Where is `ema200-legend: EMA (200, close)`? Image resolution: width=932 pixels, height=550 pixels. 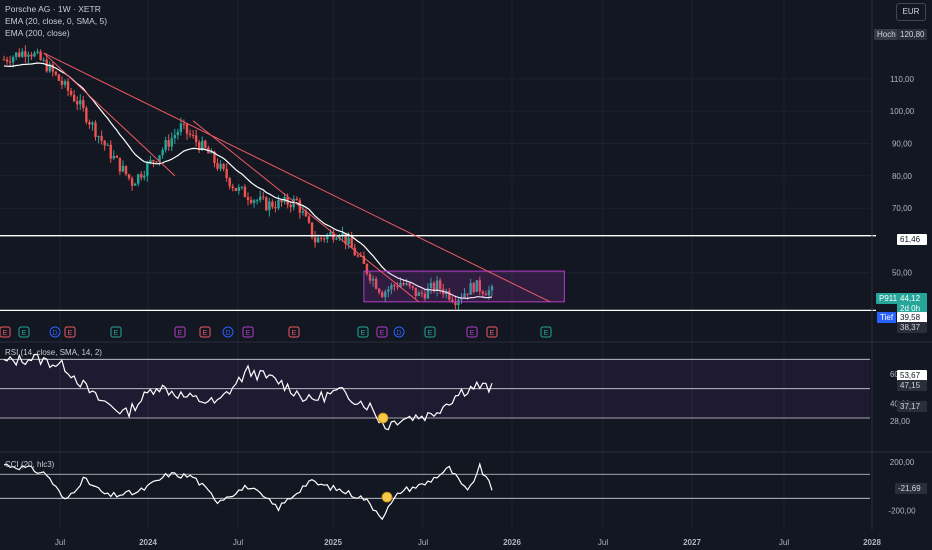 ema200-legend: EMA (200, close) is located at coordinates (37, 33).